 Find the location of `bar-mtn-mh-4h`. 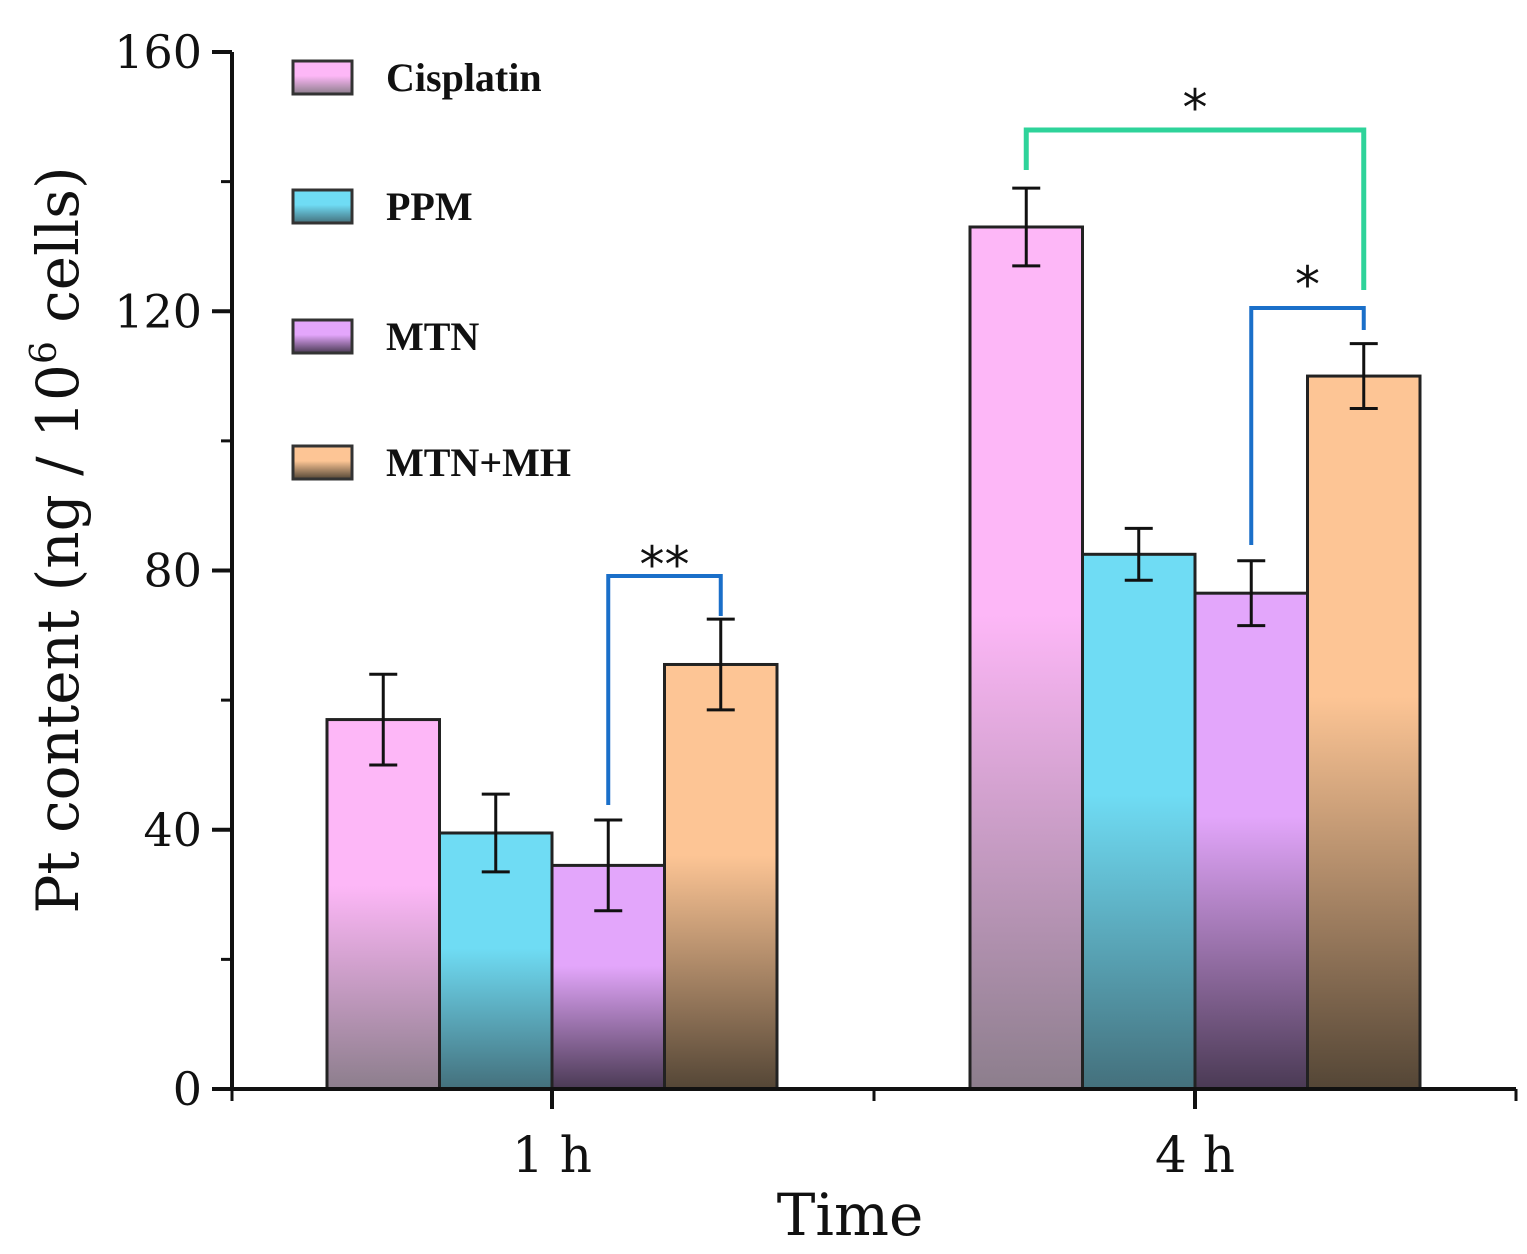

bar-mtn-mh-4h is located at coordinates (1364, 732).